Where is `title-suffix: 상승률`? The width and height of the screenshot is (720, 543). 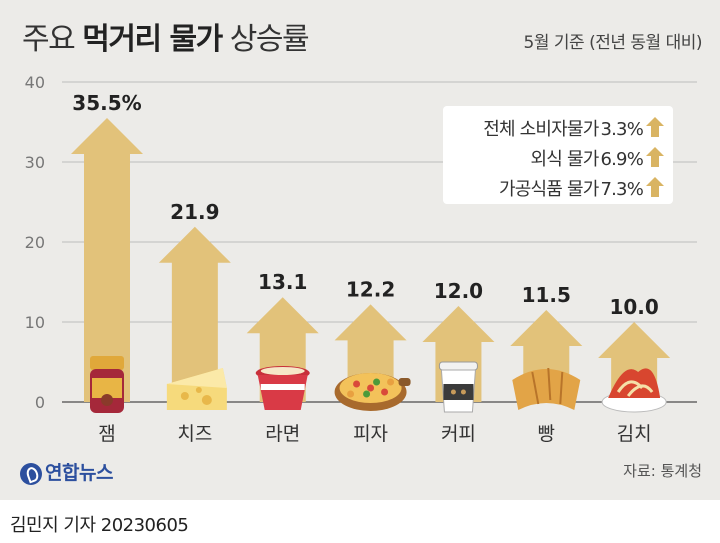 title-suffix: 상승률 is located at coordinates (269, 39).